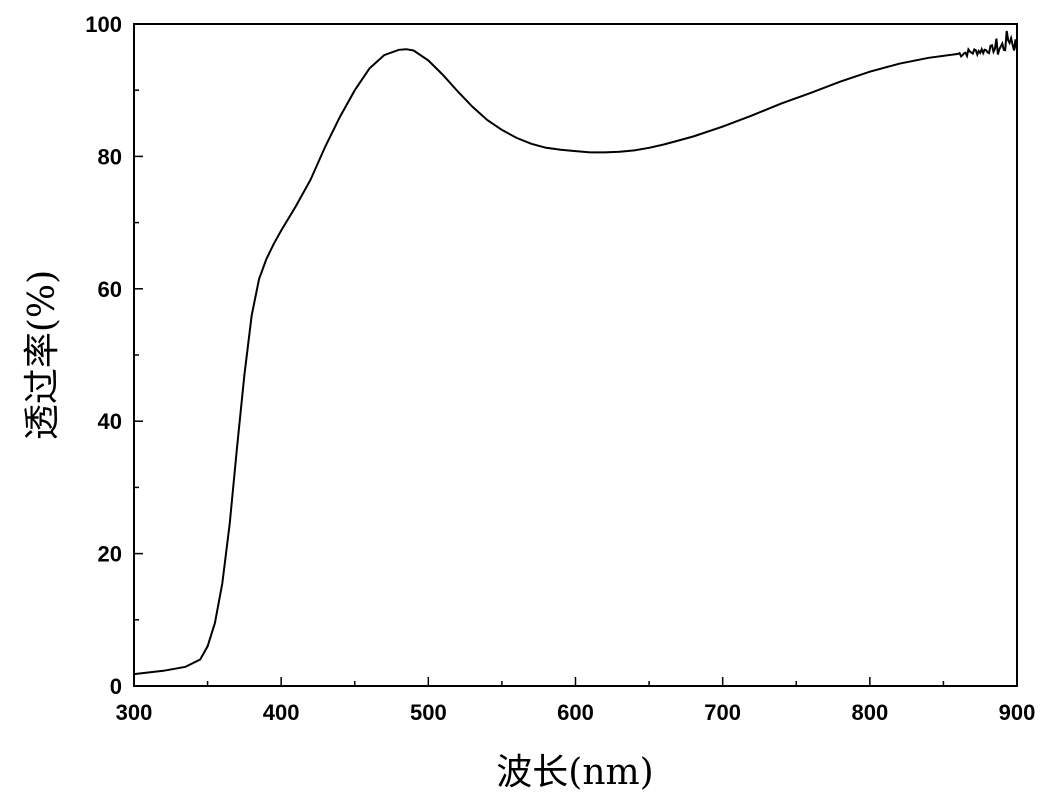 Image resolution: width=1055 pixels, height=801 pixels. Describe the element at coordinates (116, 686) in the screenshot. I see `y-tick-label: 0` at that location.